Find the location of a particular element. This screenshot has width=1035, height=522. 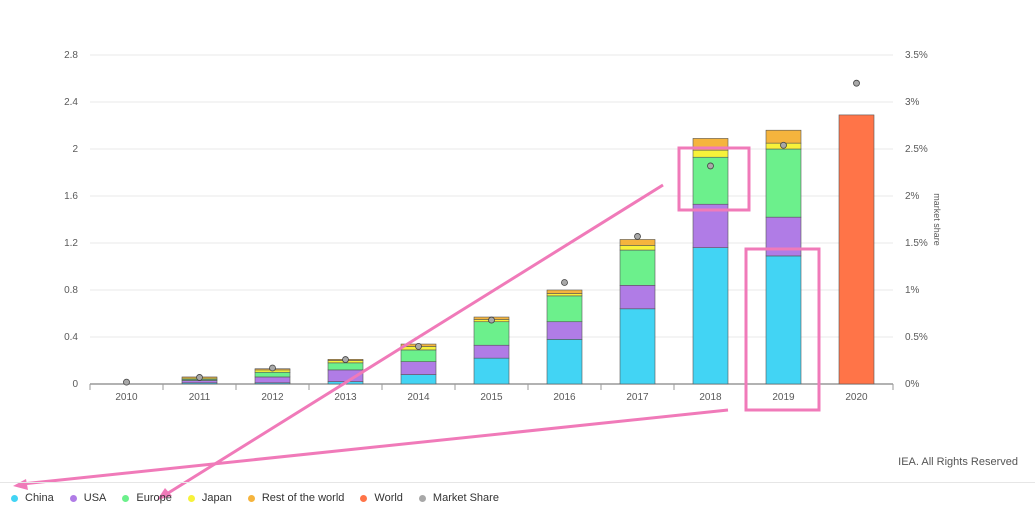

legend-label: Japan is located at coordinates (216, 498).